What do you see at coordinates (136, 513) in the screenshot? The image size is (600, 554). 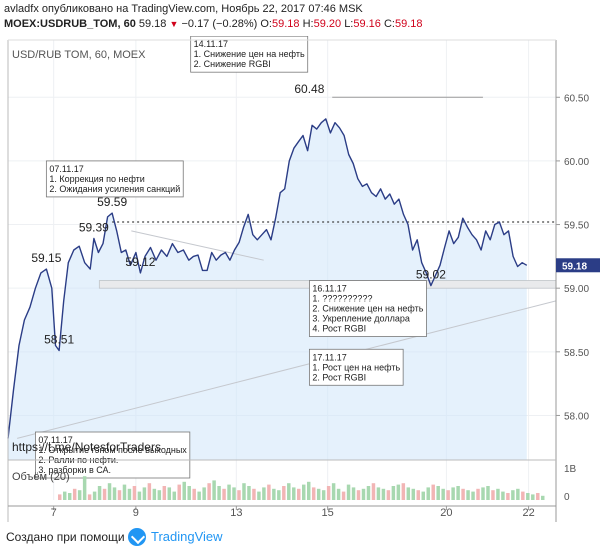 I see `x-tick-label: 9` at bounding box center [136, 513].